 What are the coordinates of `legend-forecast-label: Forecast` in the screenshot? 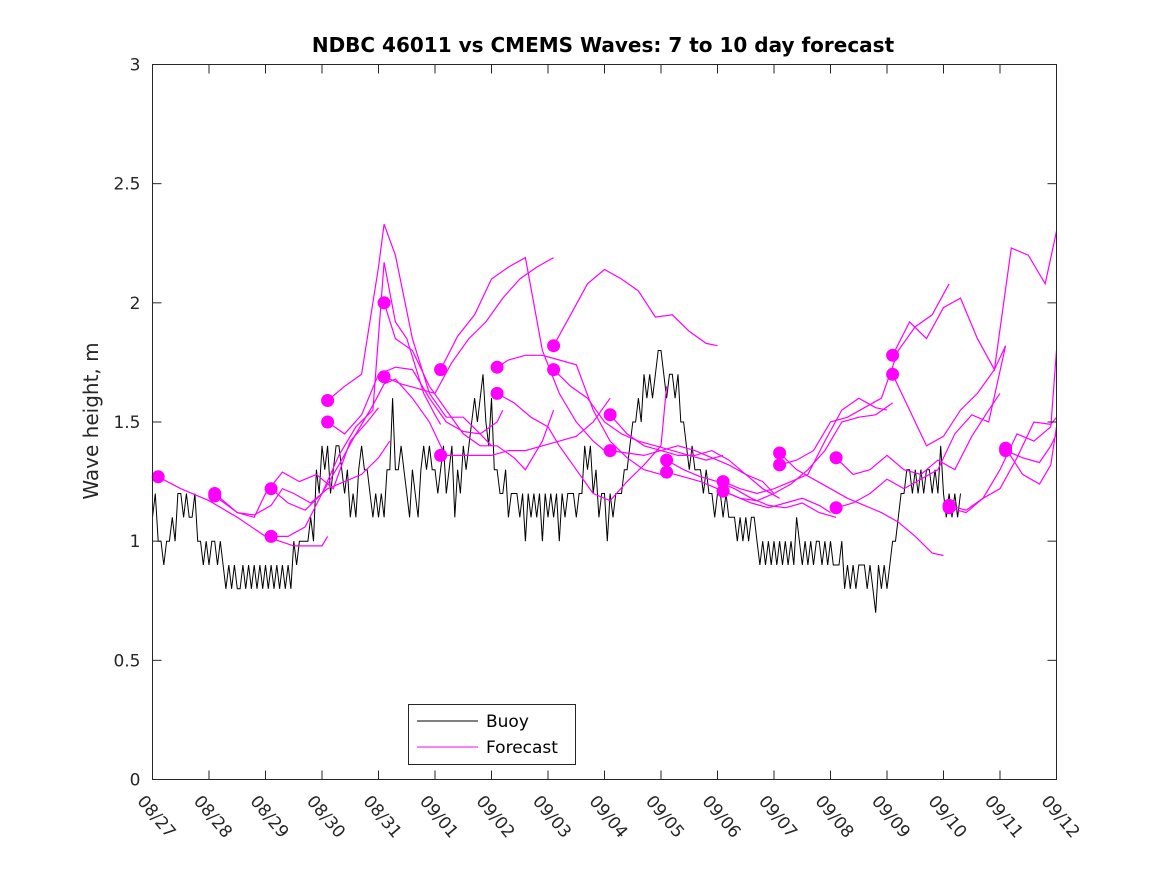 It's located at (522, 748).